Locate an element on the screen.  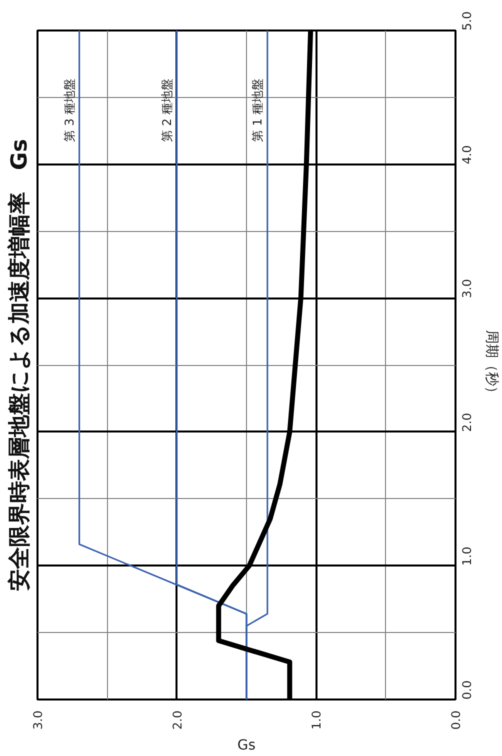
text: 安全限界時表層地盤による加速度増幅率 Gs is located at coordinates (19, 365).